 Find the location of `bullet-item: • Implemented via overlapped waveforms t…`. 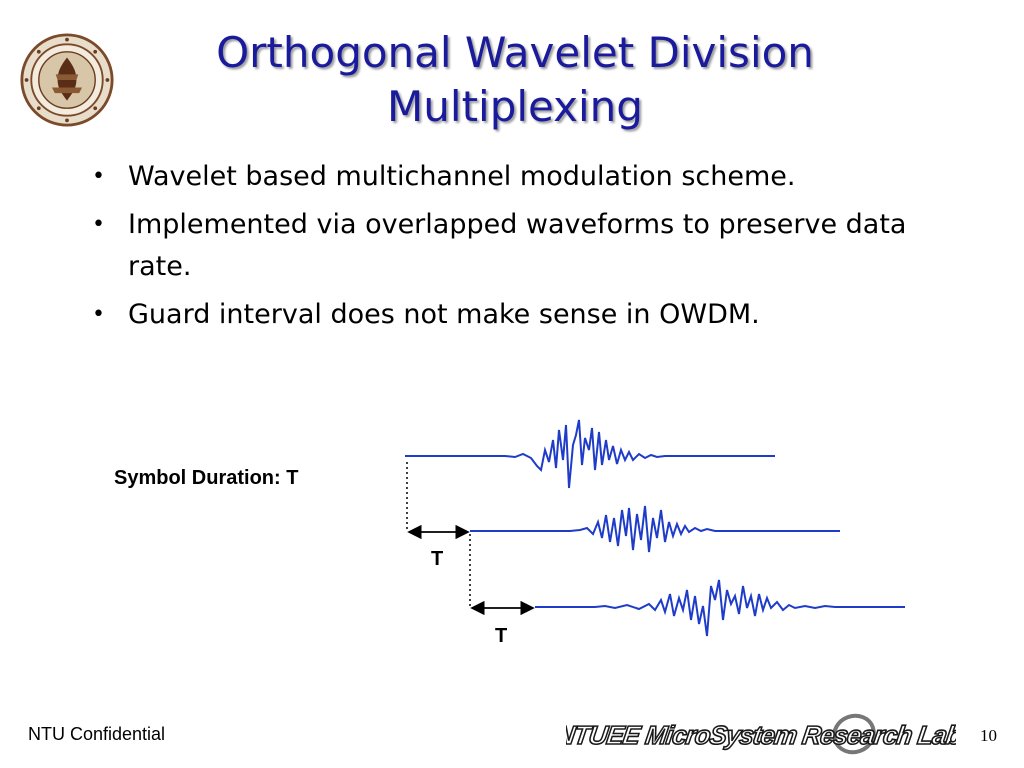

bullet-item: • Implemented via overlapped waveforms t… is located at coordinates (530, 246).